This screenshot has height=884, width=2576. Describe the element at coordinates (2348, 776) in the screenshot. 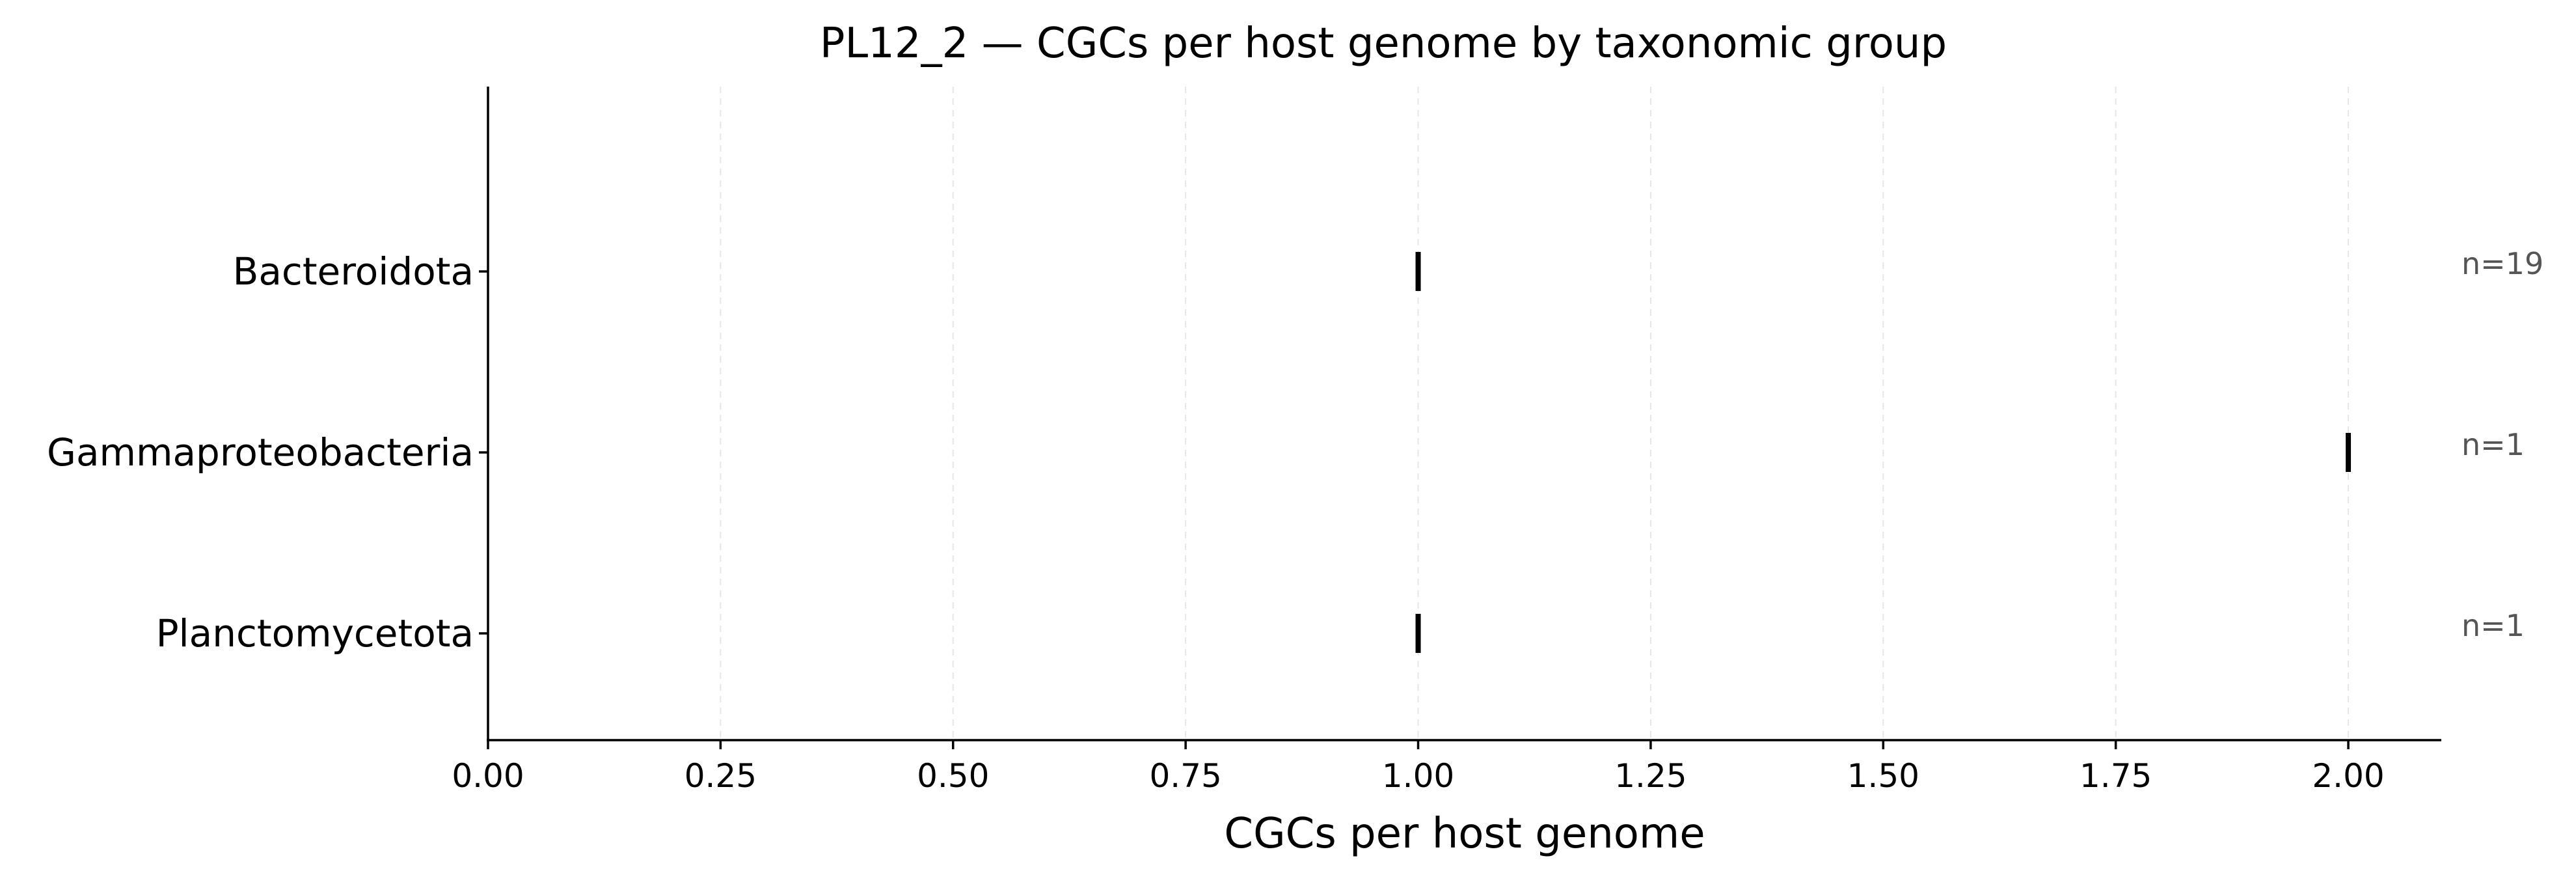

I see `x-tick-label: 2.00` at that location.